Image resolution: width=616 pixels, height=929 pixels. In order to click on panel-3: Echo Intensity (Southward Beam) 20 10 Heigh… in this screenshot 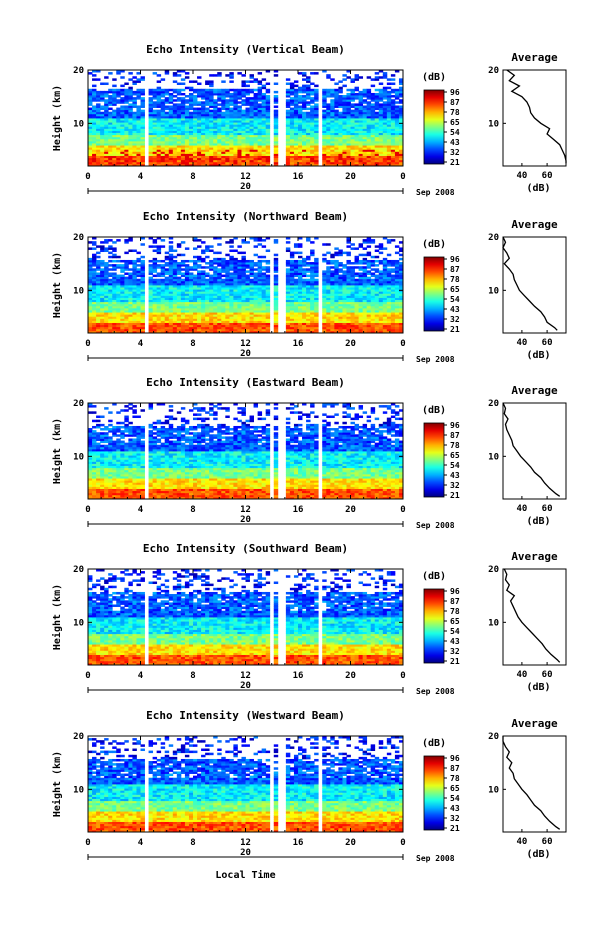, I will do `click(309, 619)`.